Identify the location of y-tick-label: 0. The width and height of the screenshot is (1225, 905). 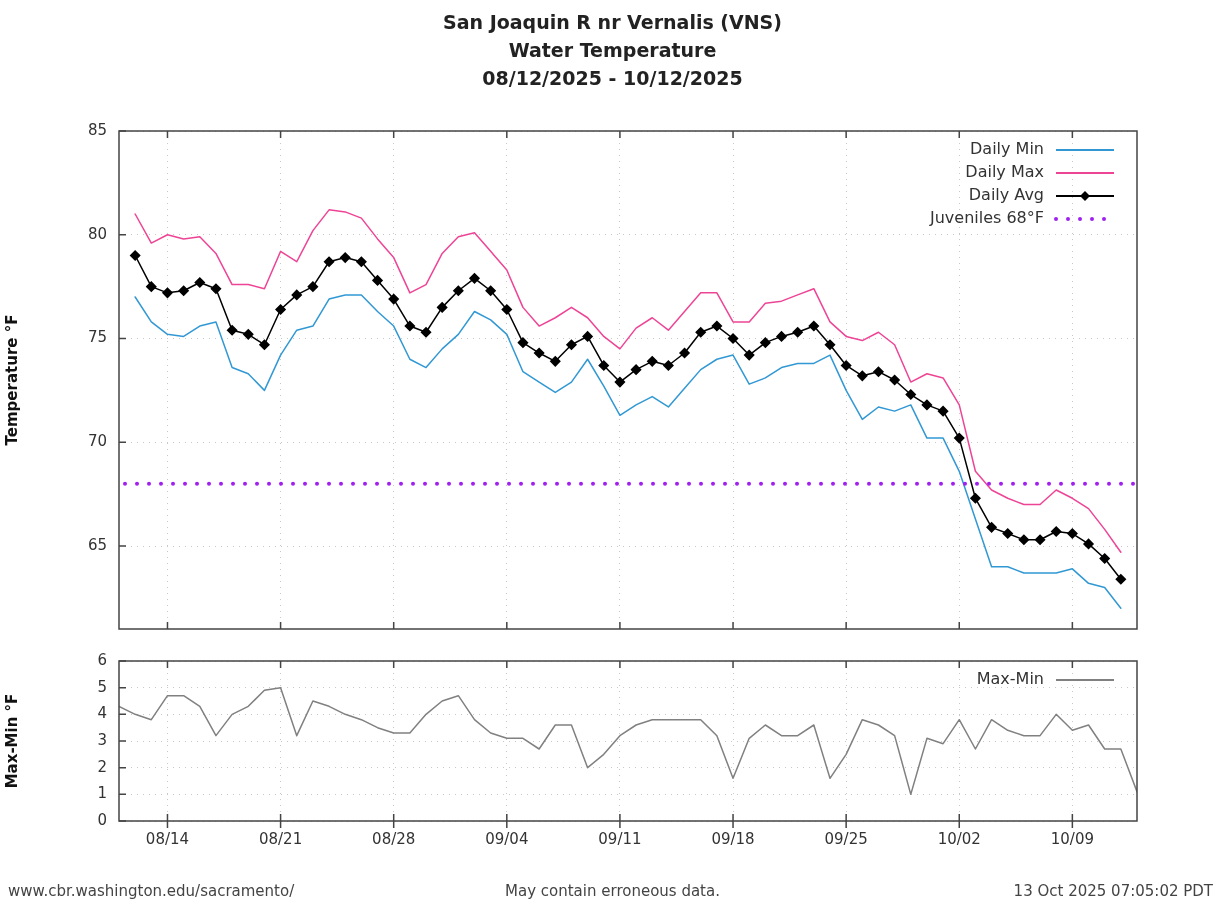
(102, 819).